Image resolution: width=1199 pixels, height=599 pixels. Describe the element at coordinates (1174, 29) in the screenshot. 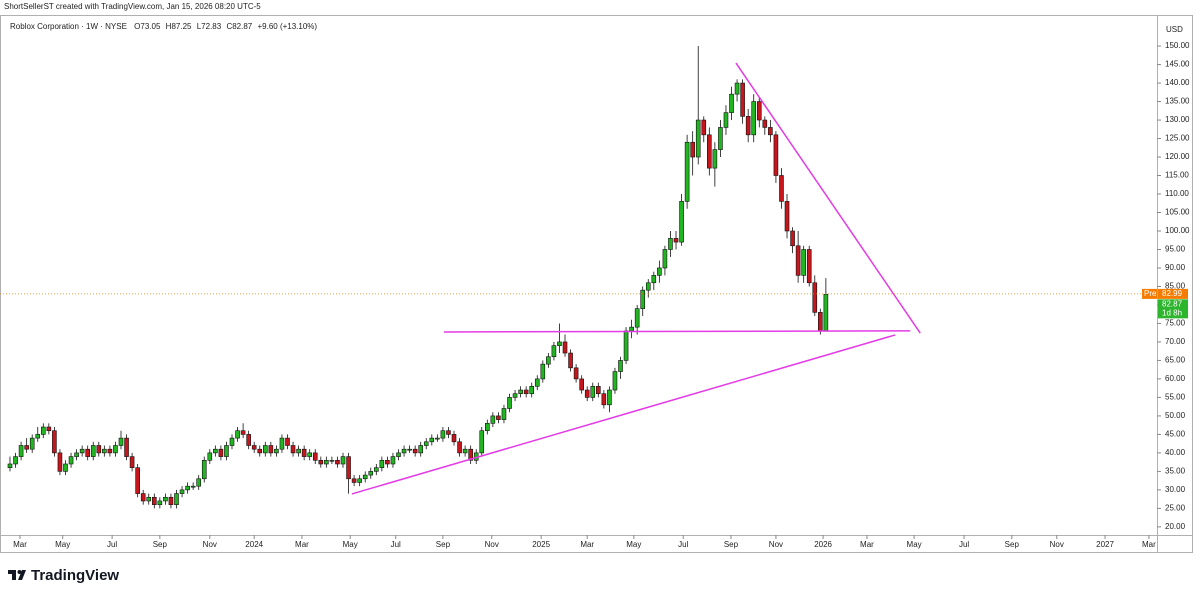

I see `currency: USD` at that location.